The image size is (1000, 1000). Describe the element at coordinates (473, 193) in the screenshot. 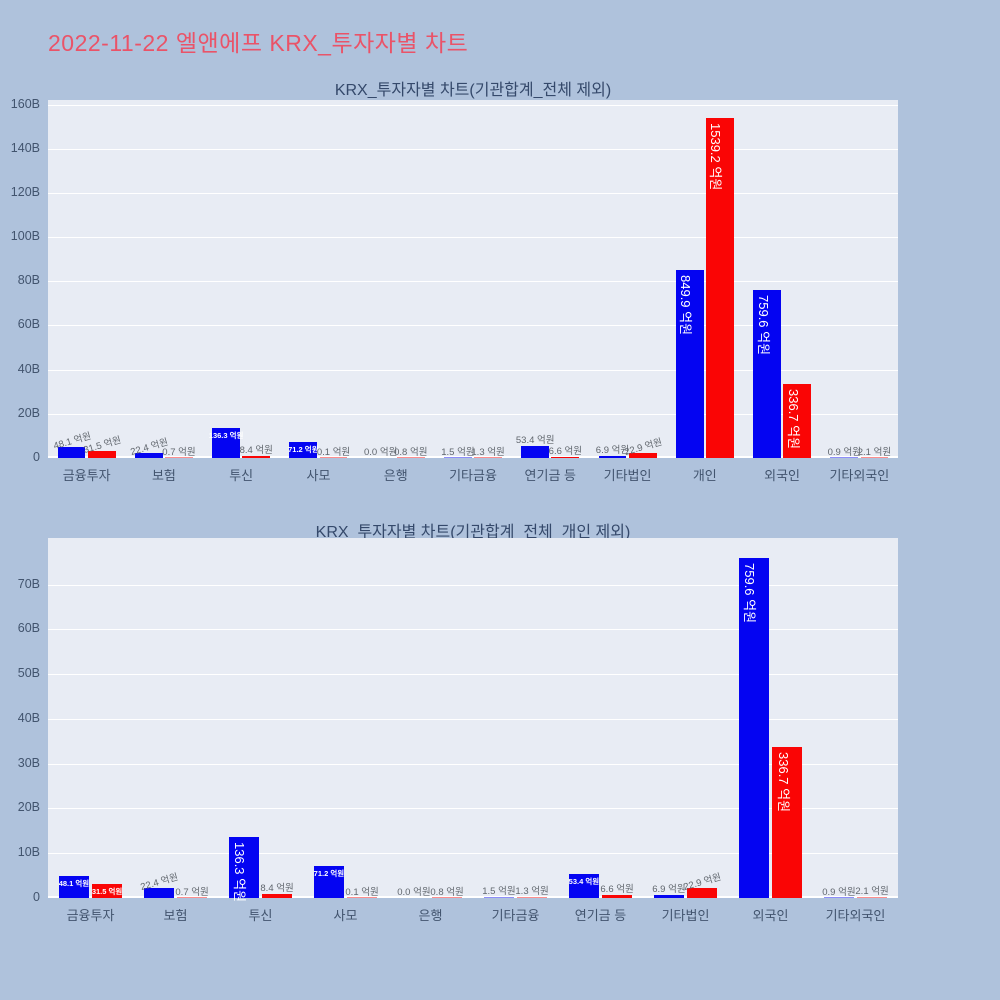

I see `grid-line-120B` at that location.